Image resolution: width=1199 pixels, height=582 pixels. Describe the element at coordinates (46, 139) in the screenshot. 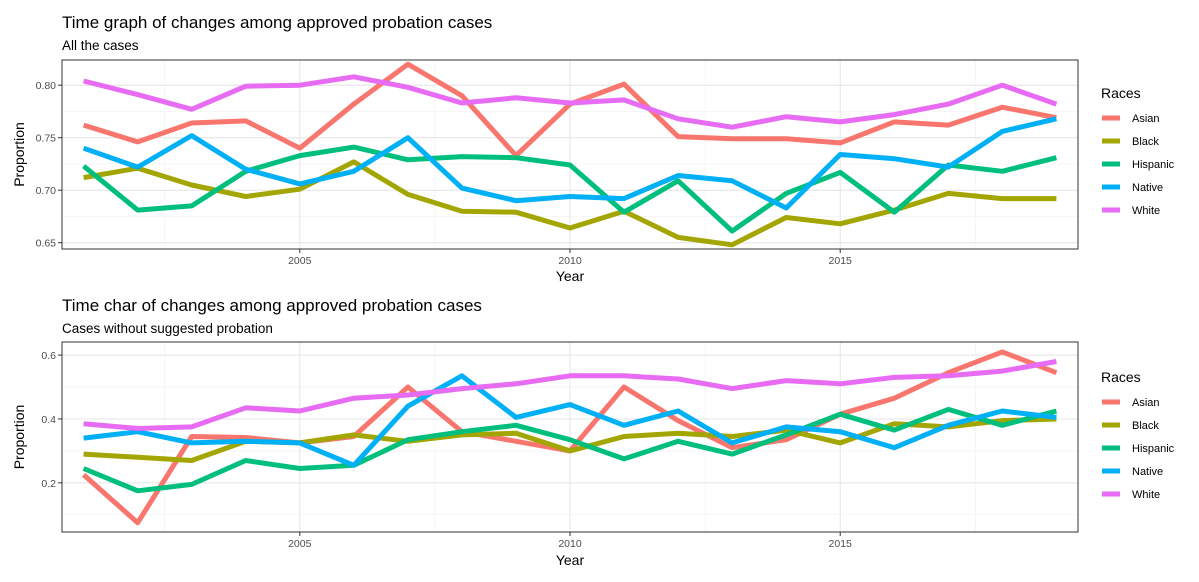

I see `y-tick-label: 0.75` at that location.